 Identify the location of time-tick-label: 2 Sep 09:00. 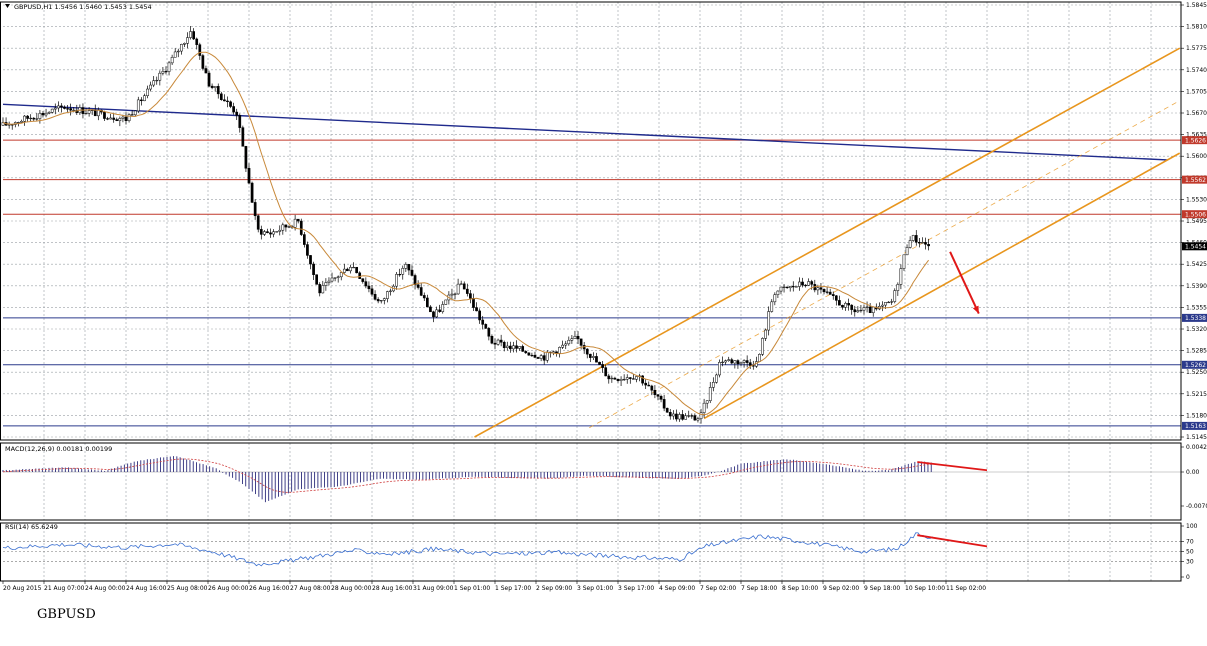
(554, 588).